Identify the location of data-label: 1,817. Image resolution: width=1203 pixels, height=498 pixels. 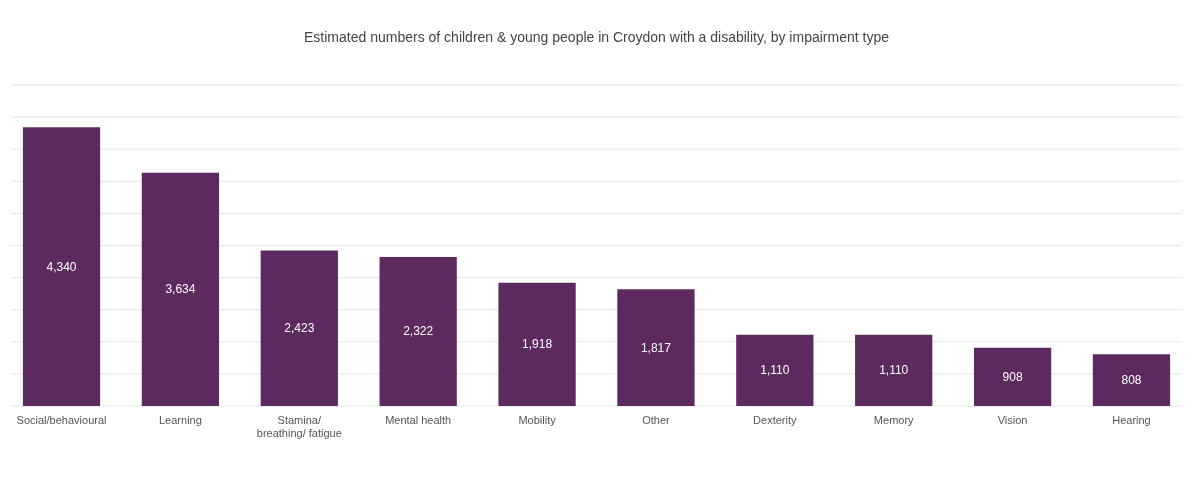
(656, 347).